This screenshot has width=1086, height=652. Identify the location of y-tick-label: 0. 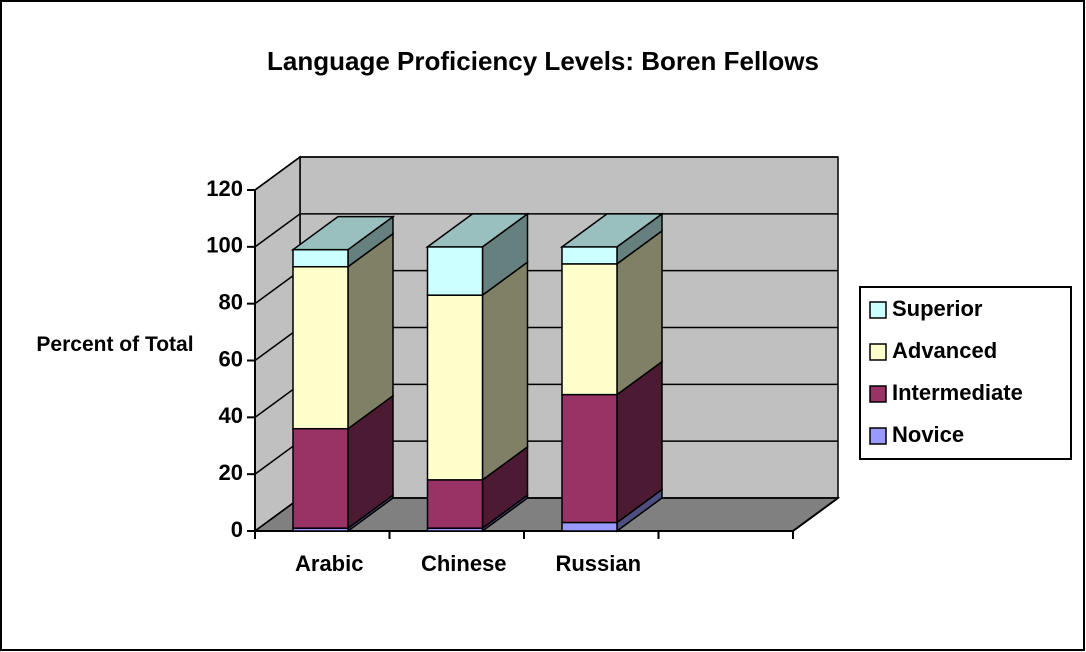
(237, 529).